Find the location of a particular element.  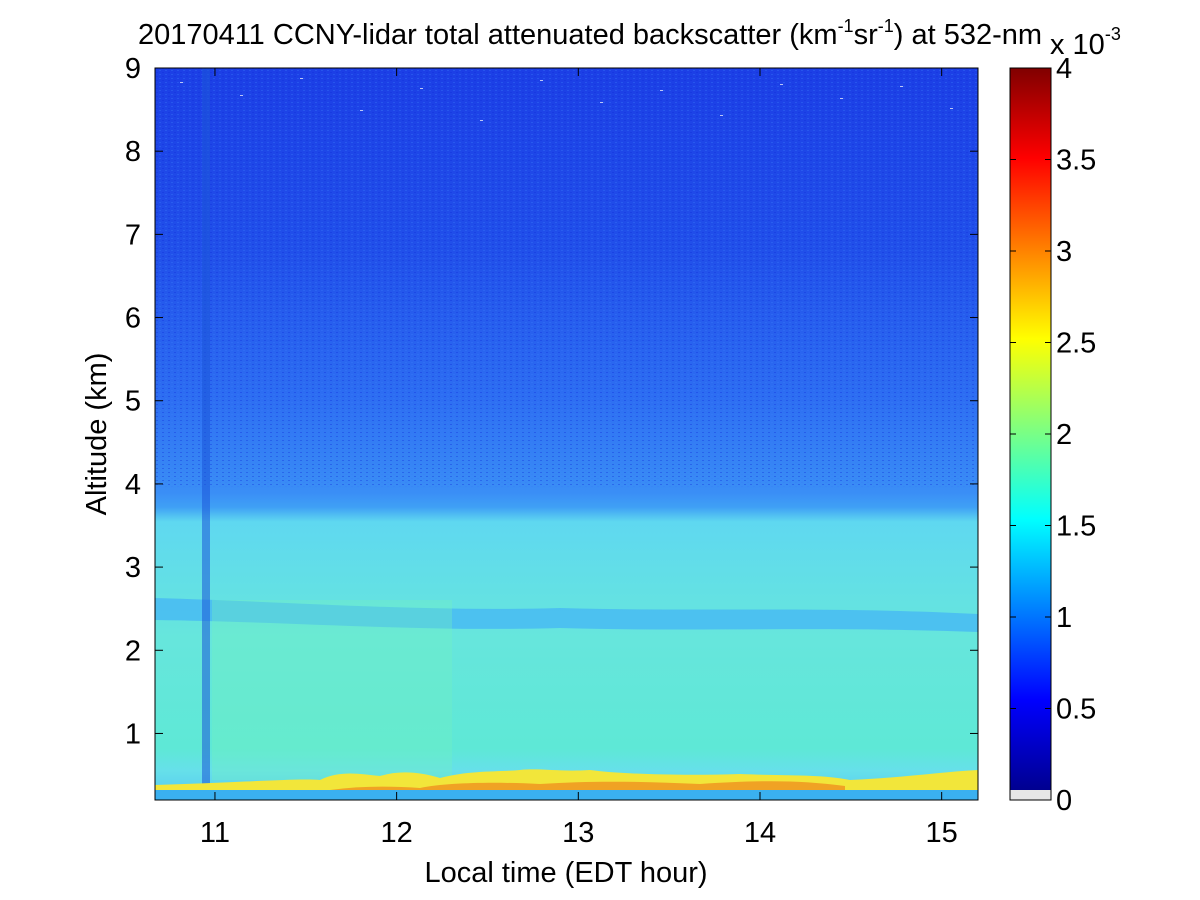

y-tick-label: 8 is located at coordinates (133, 152).